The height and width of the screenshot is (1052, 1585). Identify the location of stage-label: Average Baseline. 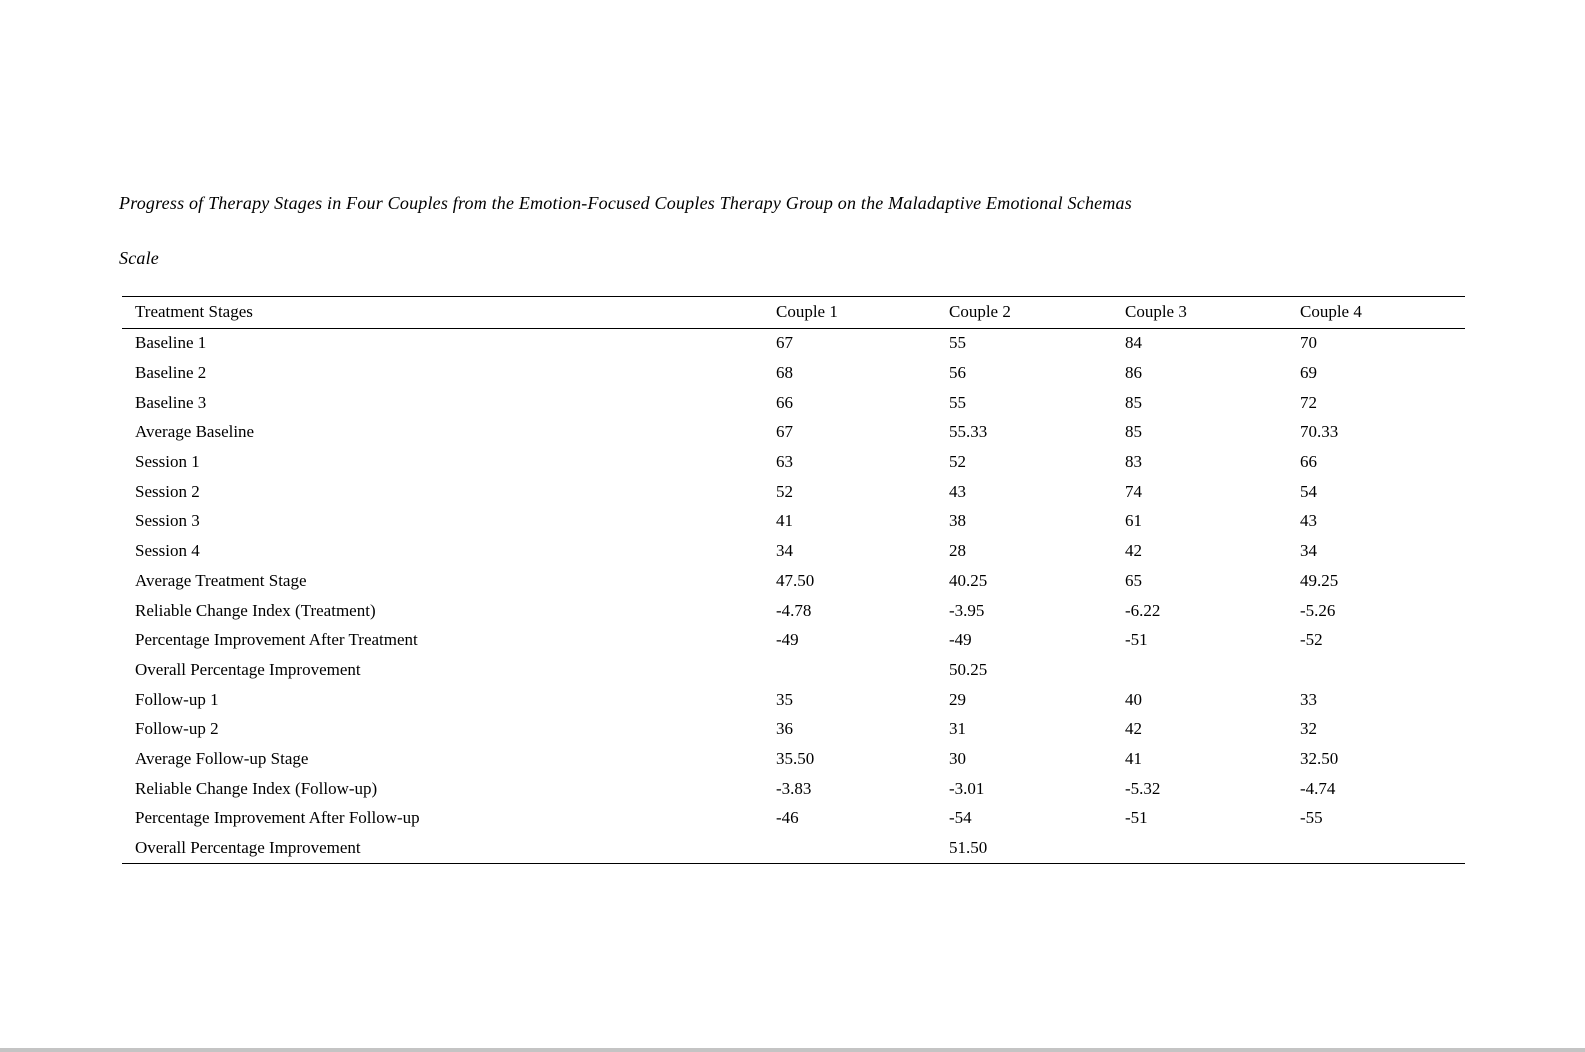
(195, 432).